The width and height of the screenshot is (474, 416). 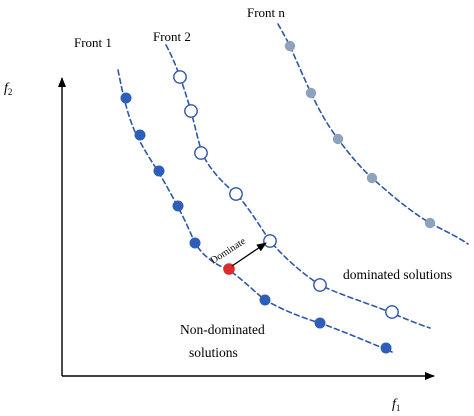 What do you see at coordinates (229, 251) in the screenshot?
I see `dominate-label: Dominate` at bounding box center [229, 251].